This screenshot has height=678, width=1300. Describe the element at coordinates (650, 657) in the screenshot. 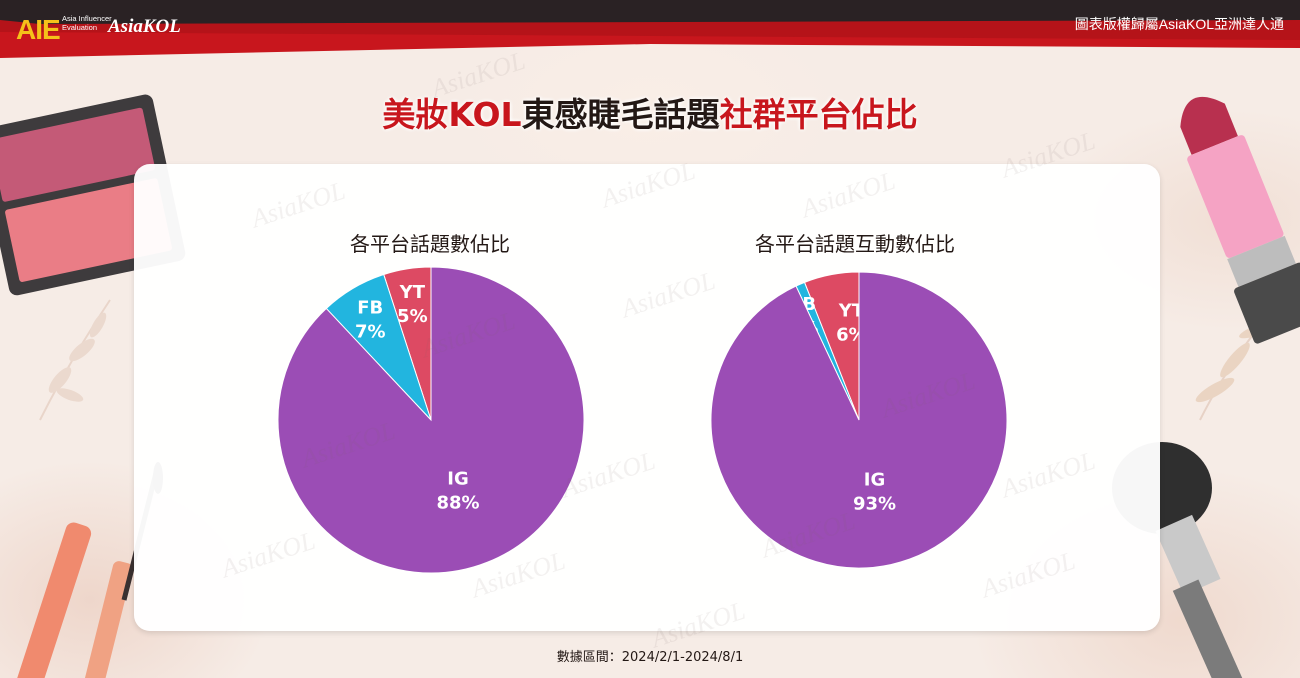

I see `date-range-note: 數據區間：2024/2/1-2024/8/1` at that location.